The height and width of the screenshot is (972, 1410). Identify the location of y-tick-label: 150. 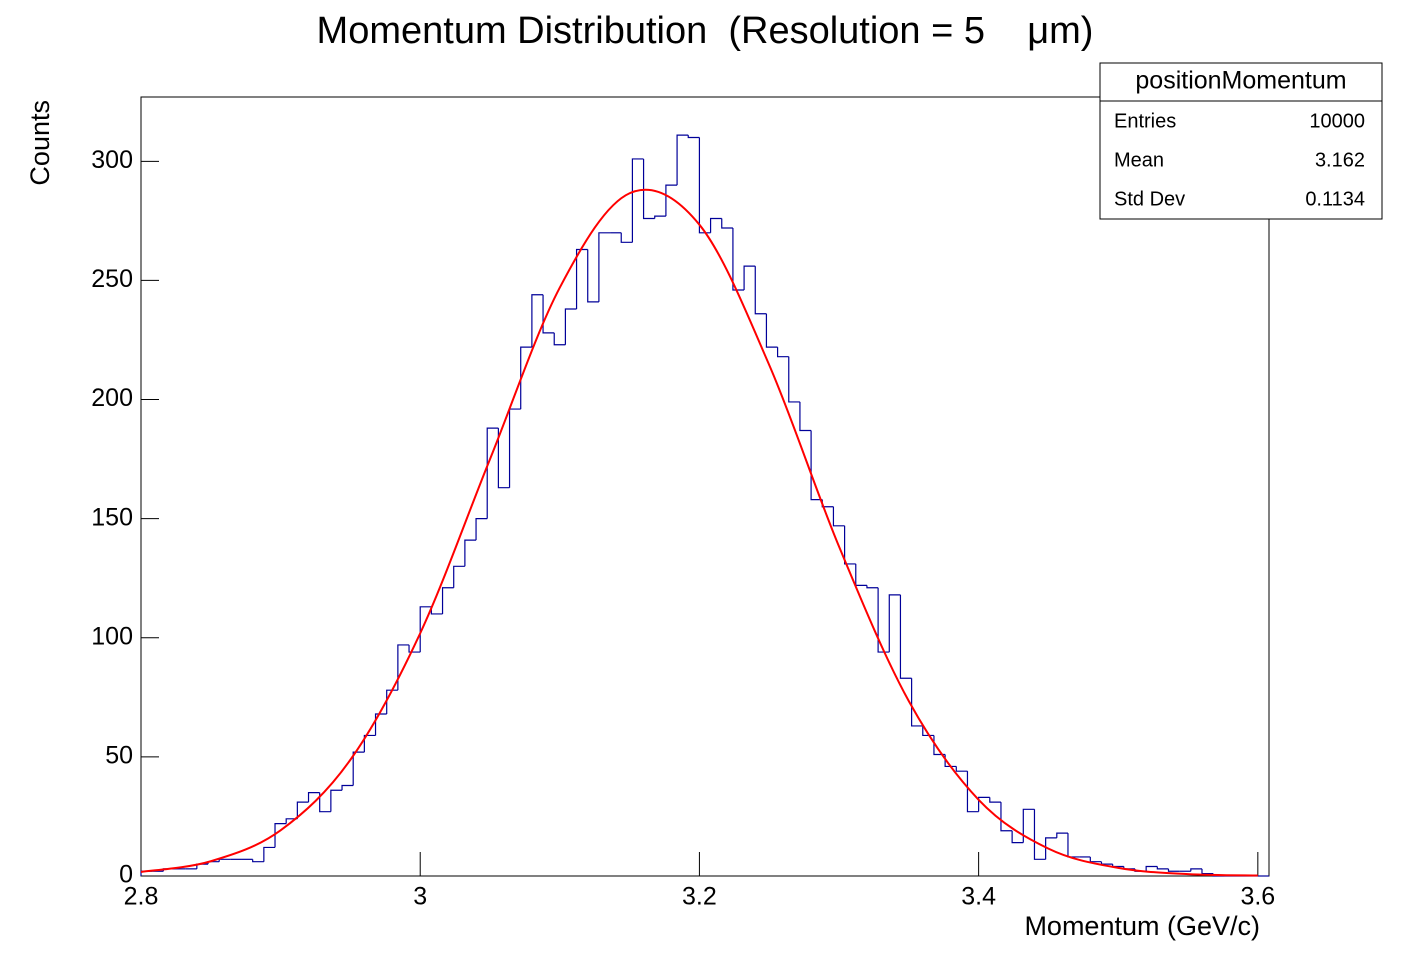
(112, 517).